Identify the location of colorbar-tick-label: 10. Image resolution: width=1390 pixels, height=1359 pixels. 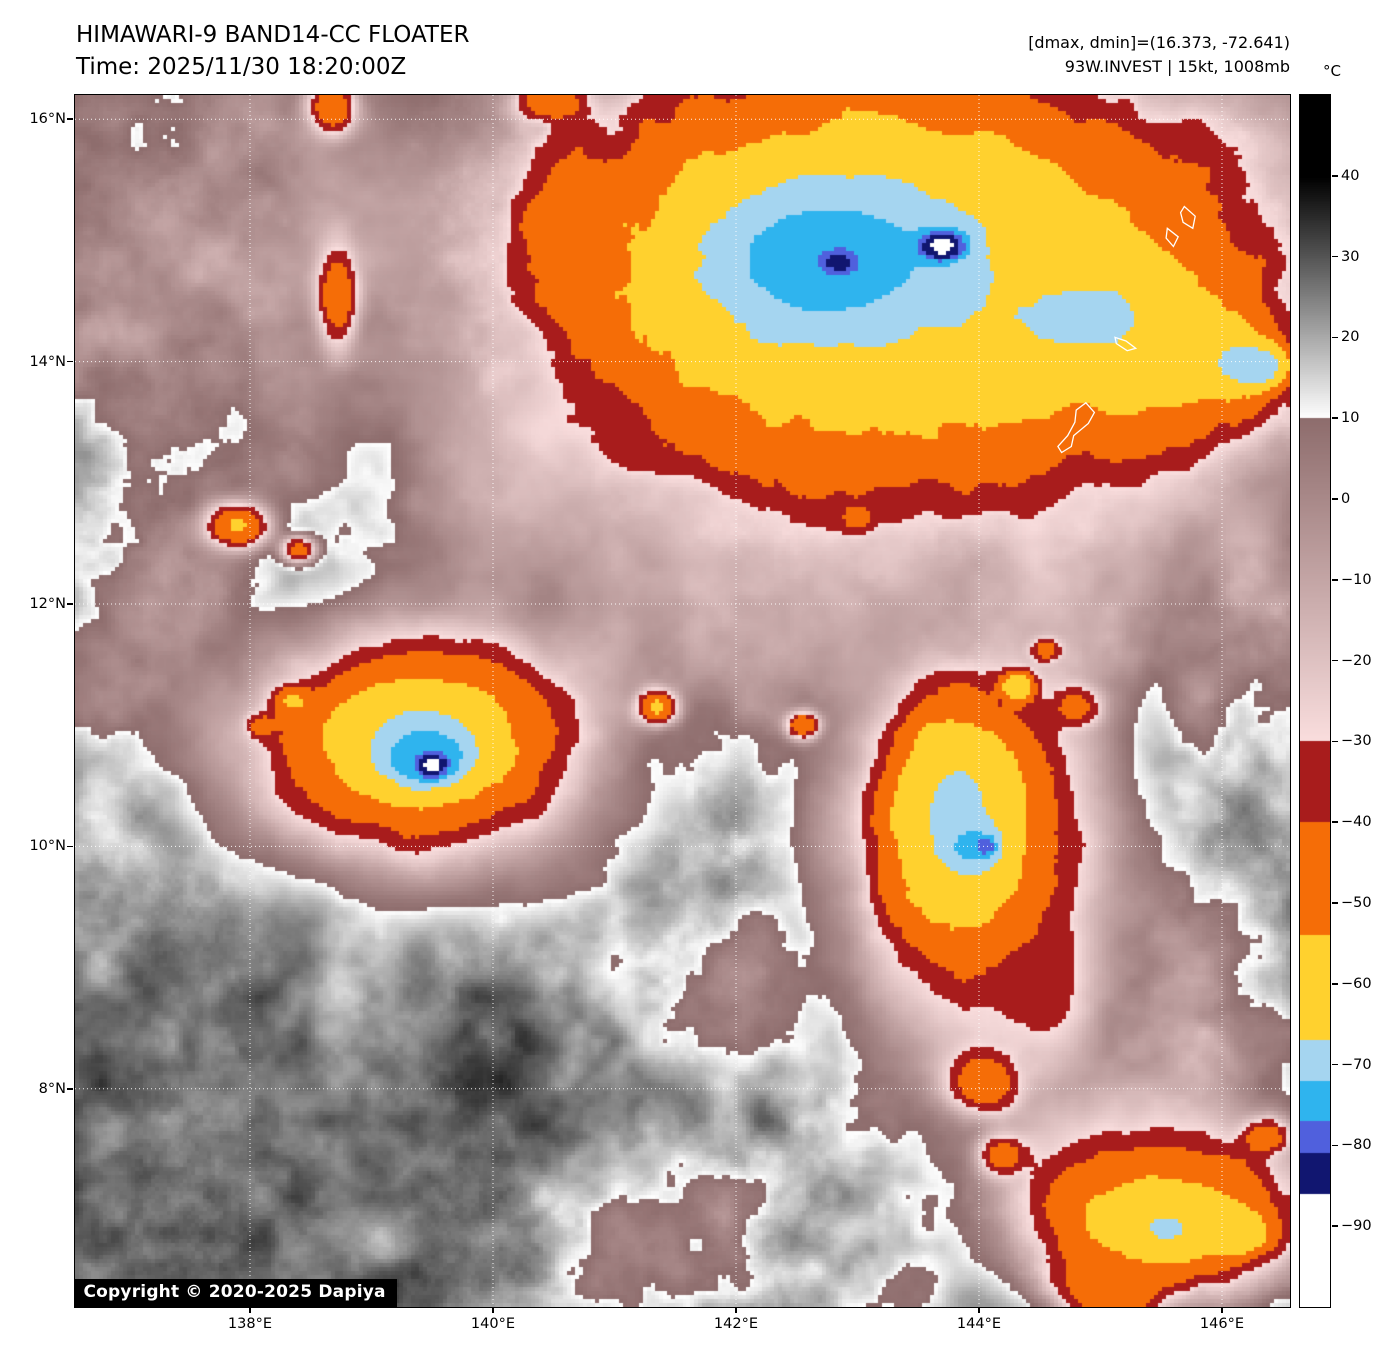
(1350, 418).